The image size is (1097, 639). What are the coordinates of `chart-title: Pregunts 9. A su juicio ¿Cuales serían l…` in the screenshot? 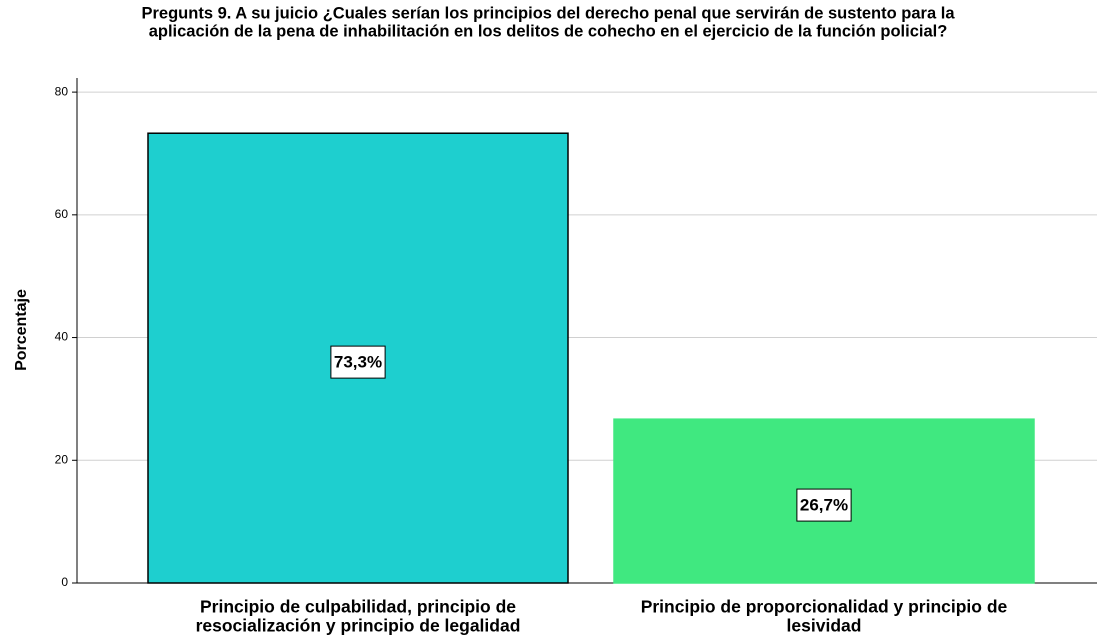 It's located at (548, 13).